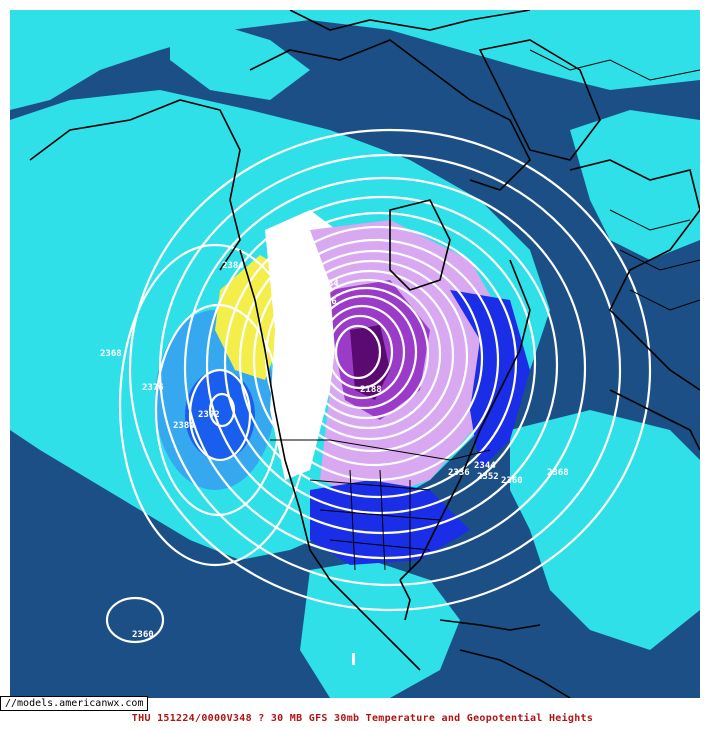 This screenshot has width=725, height=731. What do you see at coordinates (184, 426) in the screenshot?
I see `label-2384: 2384` at bounding box center [184, 426].